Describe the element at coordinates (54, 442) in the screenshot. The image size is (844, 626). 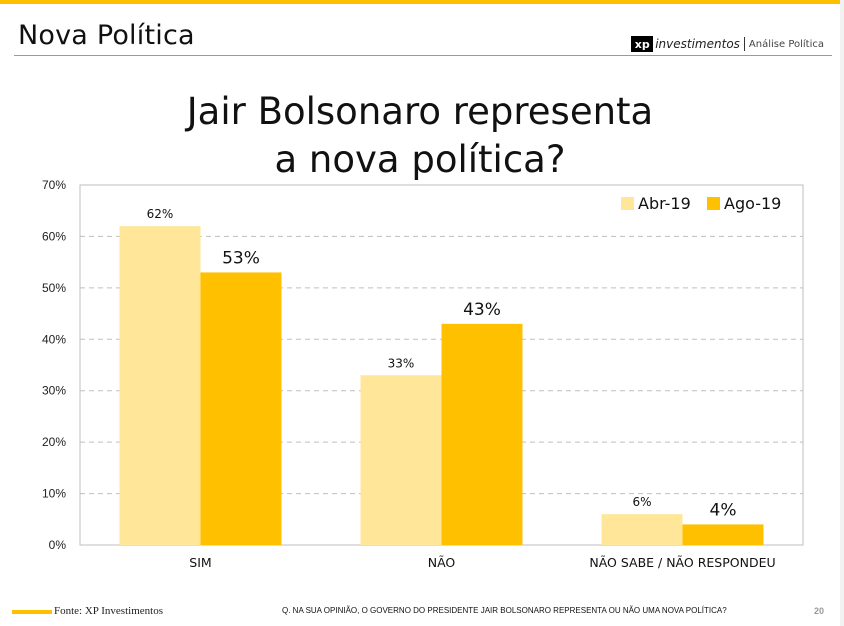
I see `y-tick-label: 20%` at that location.